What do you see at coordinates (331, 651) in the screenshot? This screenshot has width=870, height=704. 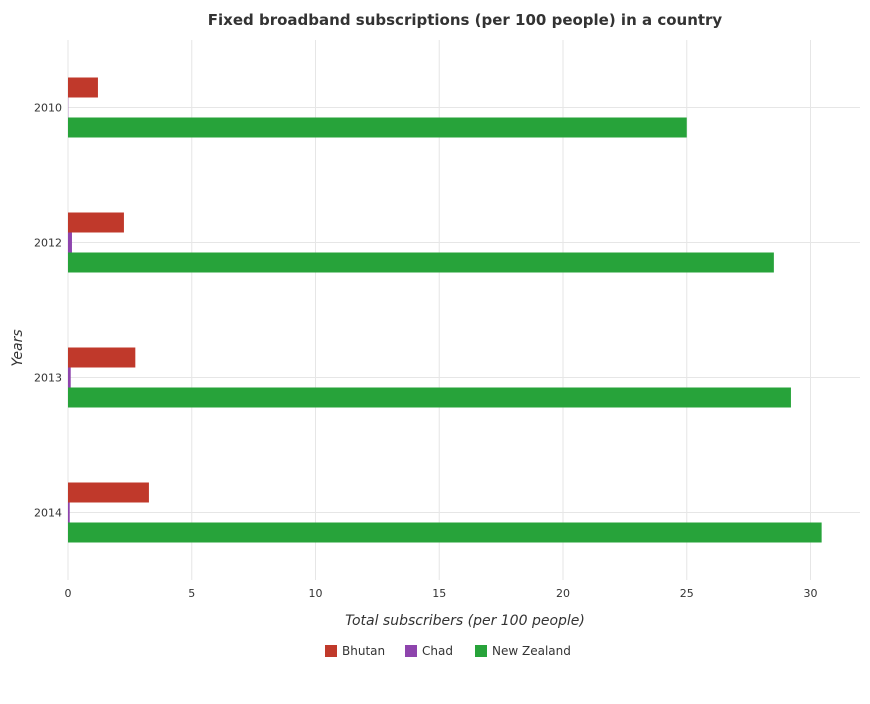 I see `legend-swatch-bhutan` at bounding box center [331, 651].